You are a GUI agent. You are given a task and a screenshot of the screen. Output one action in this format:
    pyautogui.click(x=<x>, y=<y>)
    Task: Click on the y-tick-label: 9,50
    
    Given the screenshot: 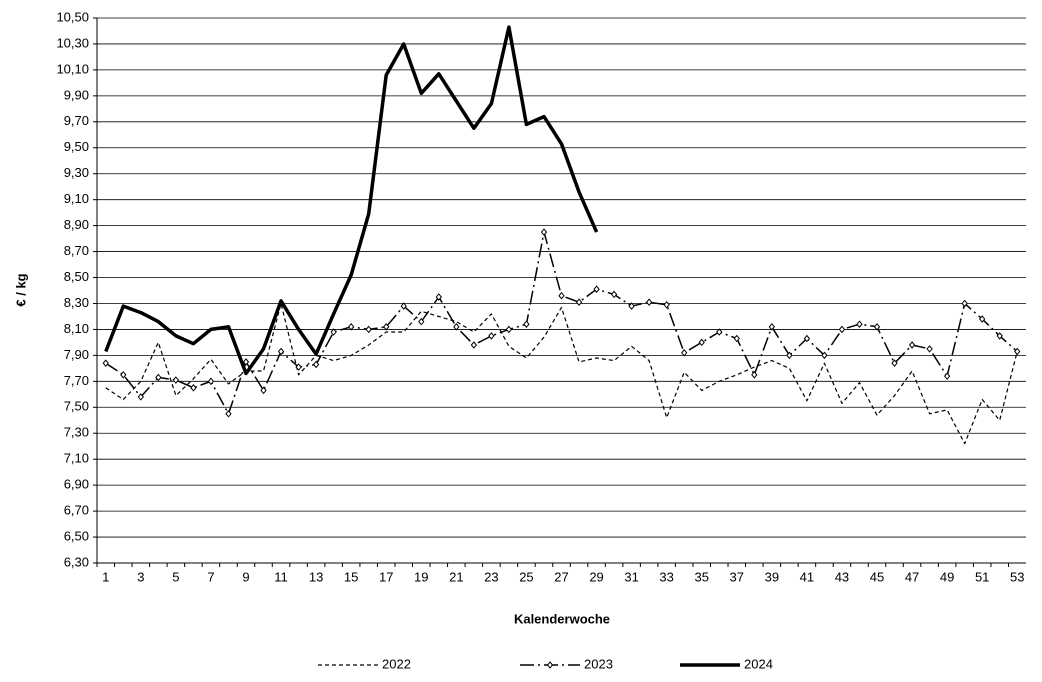 What is the action you would take?
    pyautogui.click(x=76, y=146)
    